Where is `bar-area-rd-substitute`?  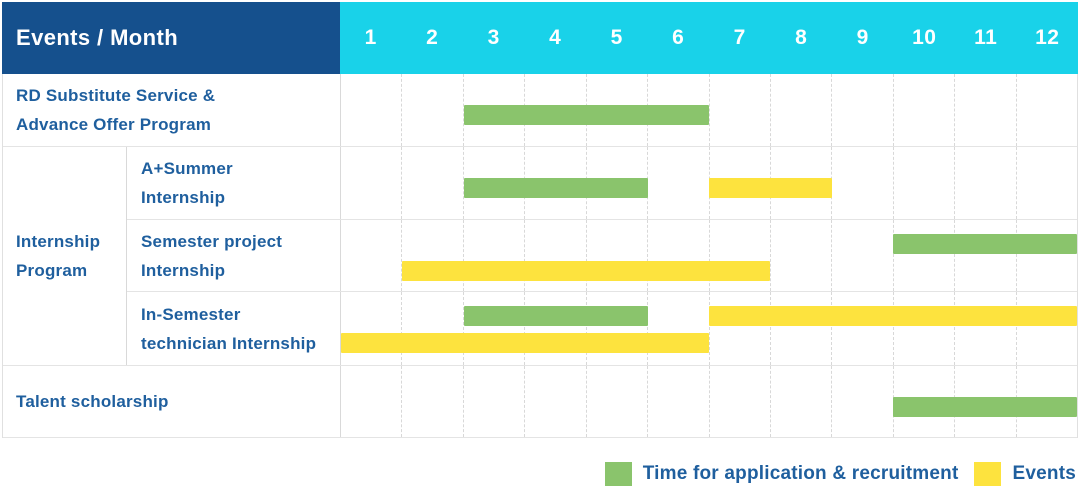
bar-area-rd-substitute is located at coordinates (709, 110).